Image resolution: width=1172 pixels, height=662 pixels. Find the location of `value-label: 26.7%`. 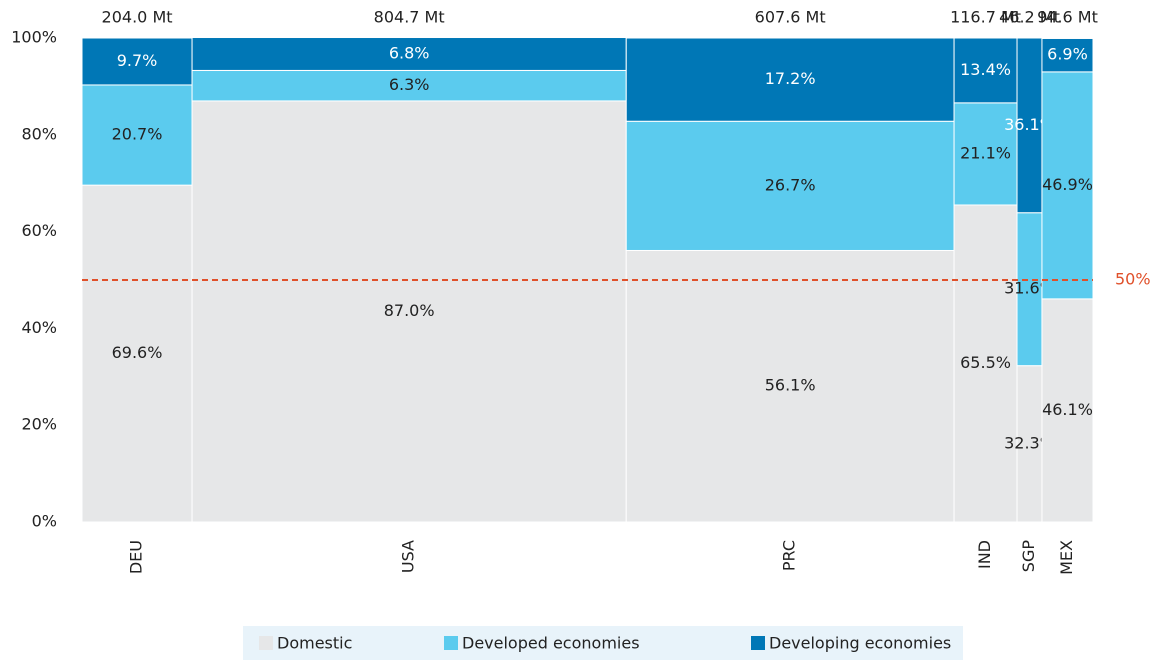

value-label: 26.7% is located at coordinates (790, 184).